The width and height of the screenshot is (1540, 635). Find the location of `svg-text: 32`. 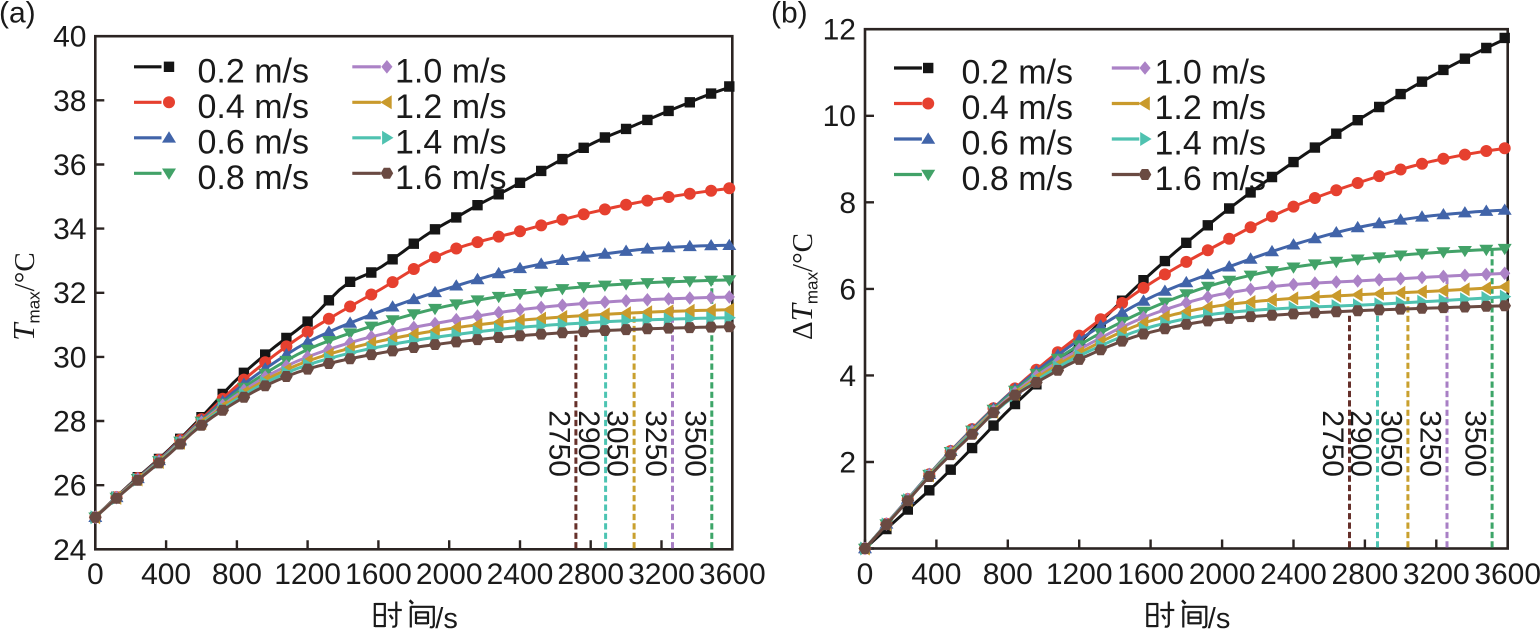

svg-text: 32 is located at coordinates (69, 293).